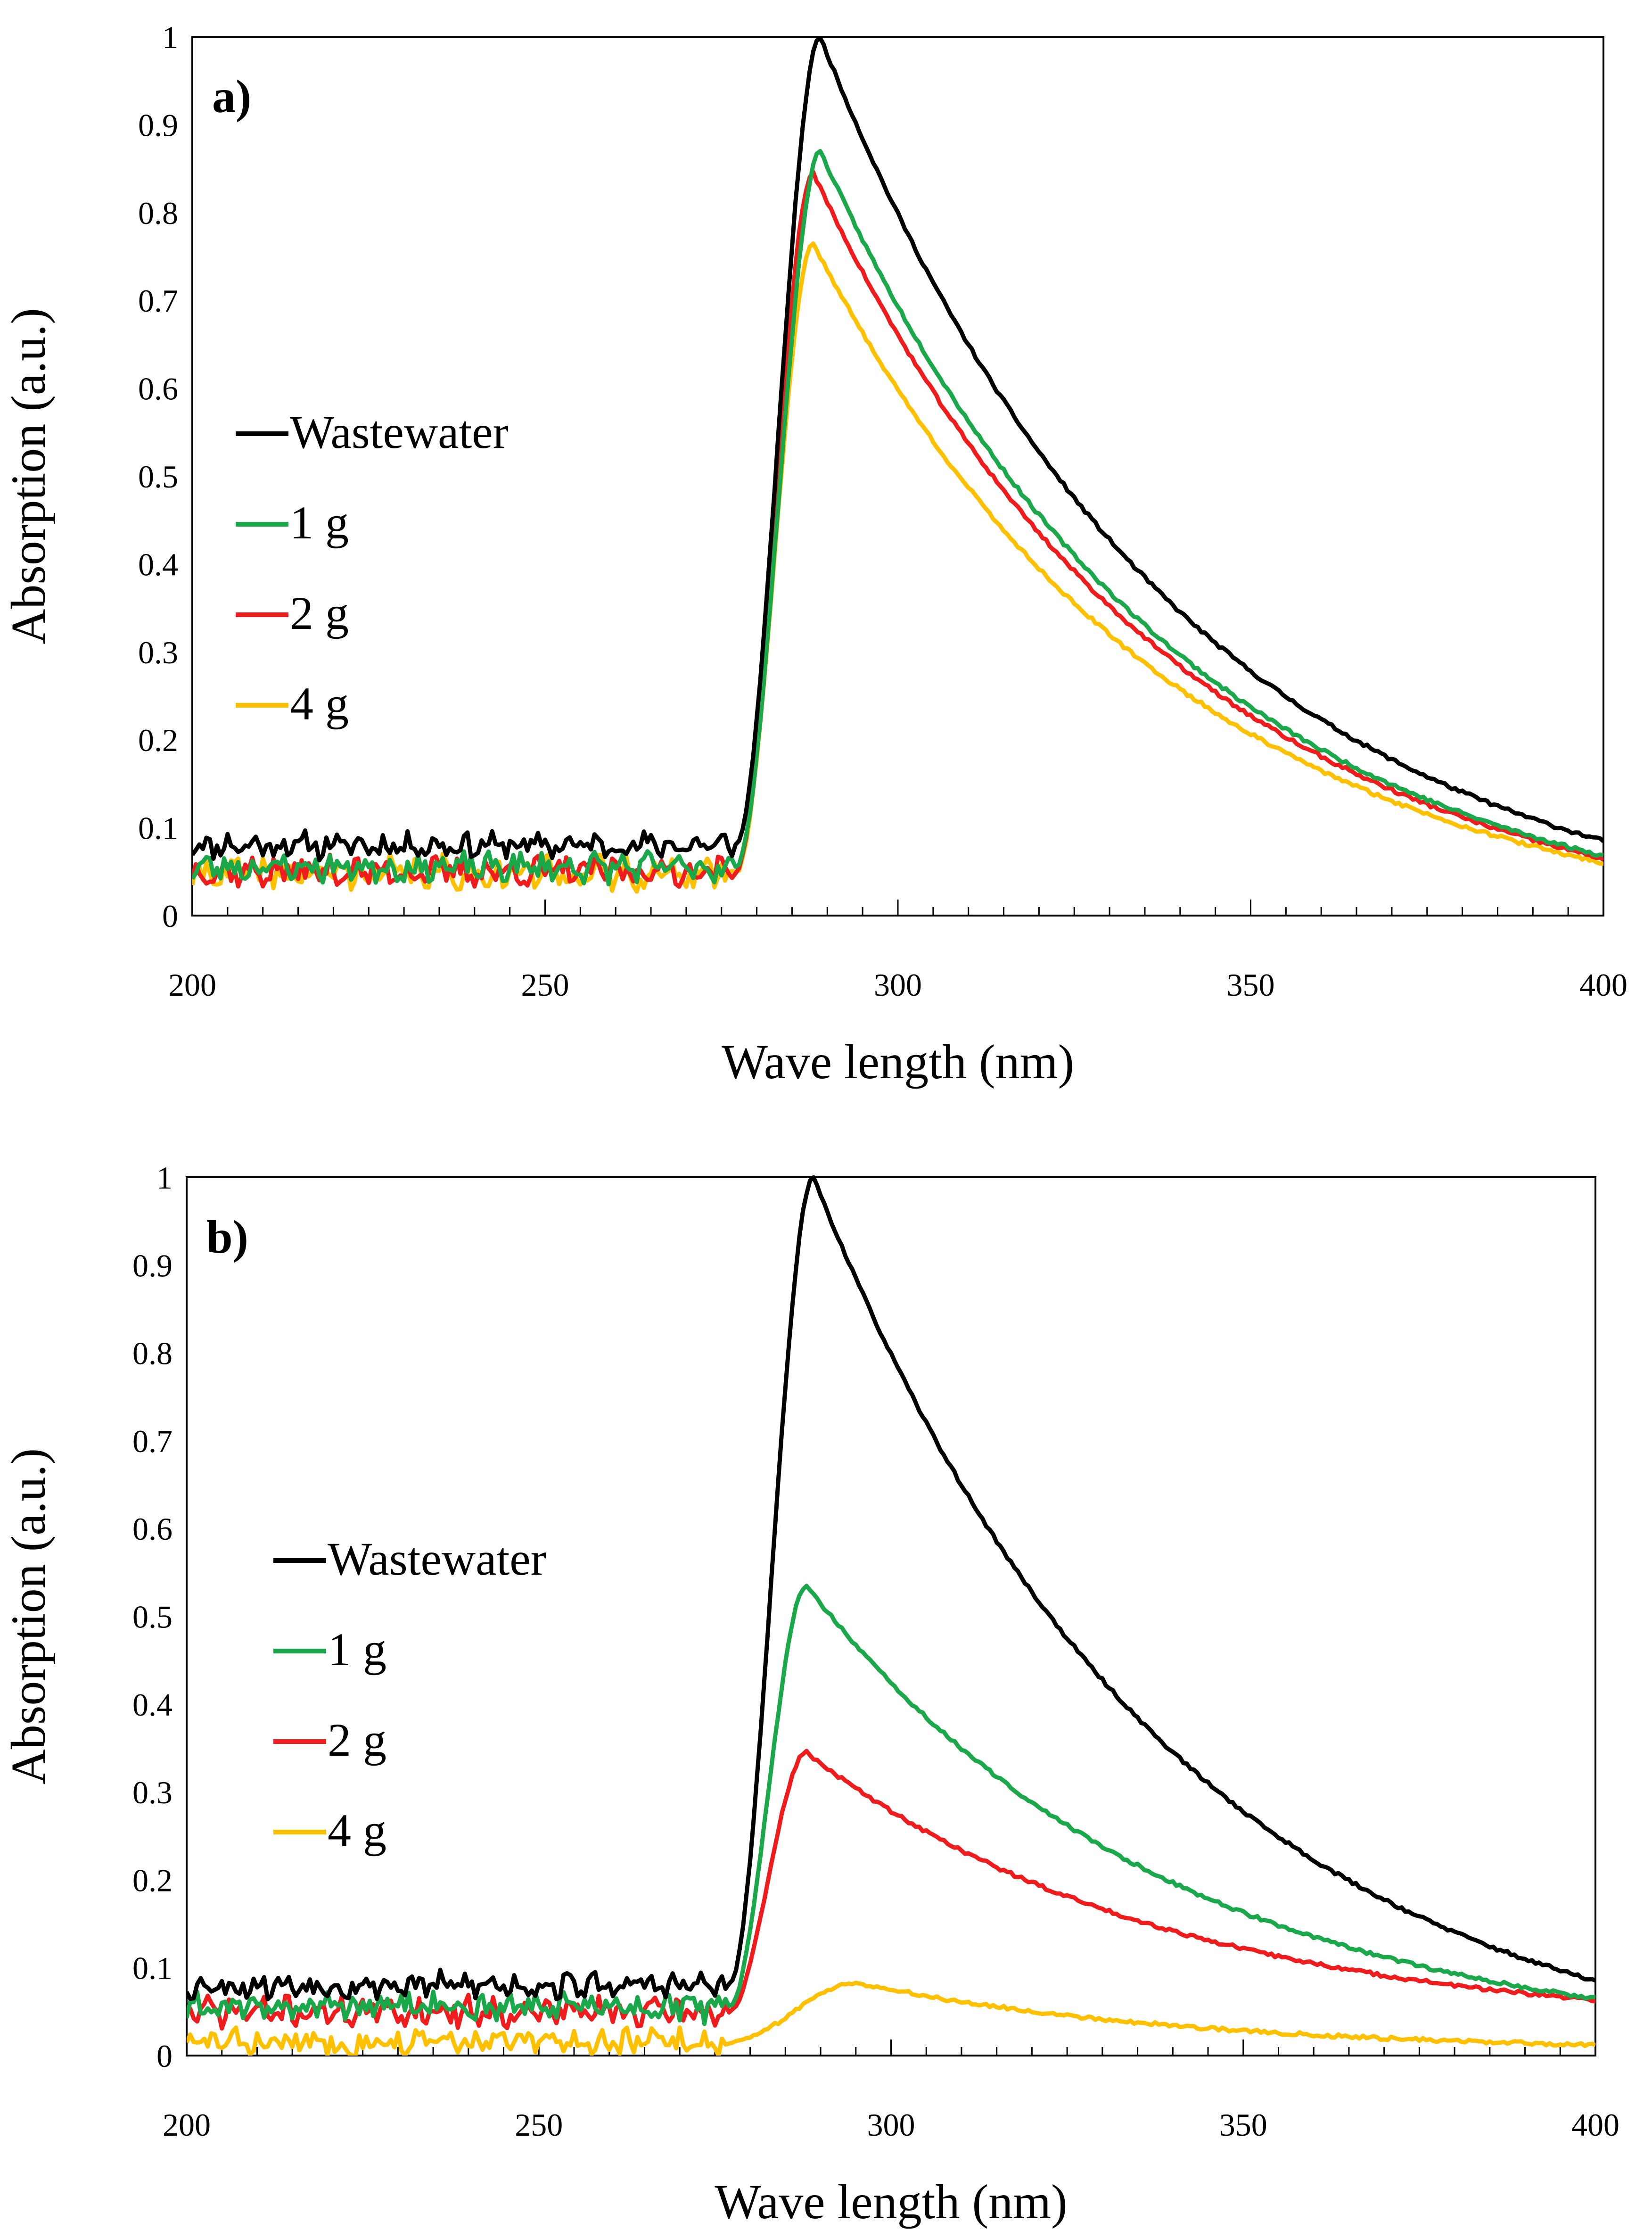  I want to click on series-line-2-g, so click(891, 1890).